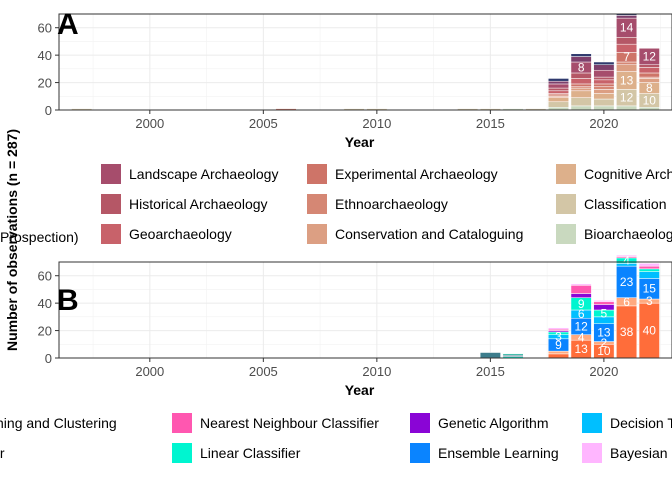 The height and width of the screenshot is (480, 672). Describe the element at coordinates (289, 423) in the screenshot. I see `legend-entry: Nearest Neighbour Classifier` at that location.